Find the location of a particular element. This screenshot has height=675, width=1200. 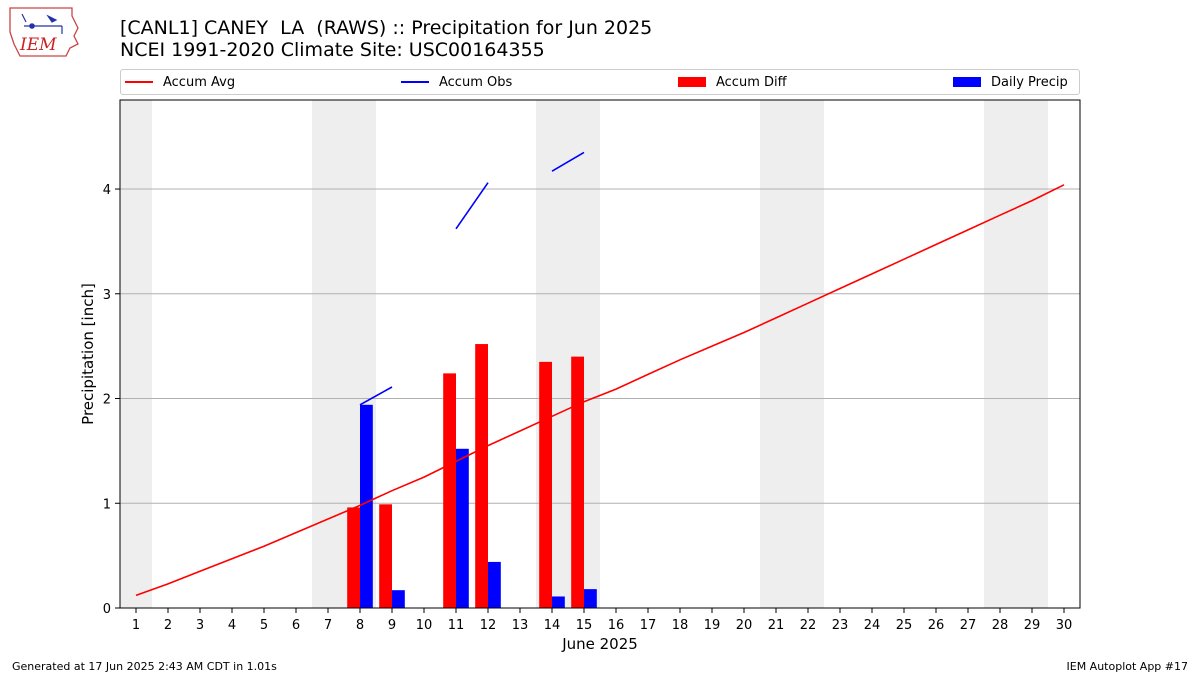

xtick-label-28: 28 is located at coordinates (1000, 625).